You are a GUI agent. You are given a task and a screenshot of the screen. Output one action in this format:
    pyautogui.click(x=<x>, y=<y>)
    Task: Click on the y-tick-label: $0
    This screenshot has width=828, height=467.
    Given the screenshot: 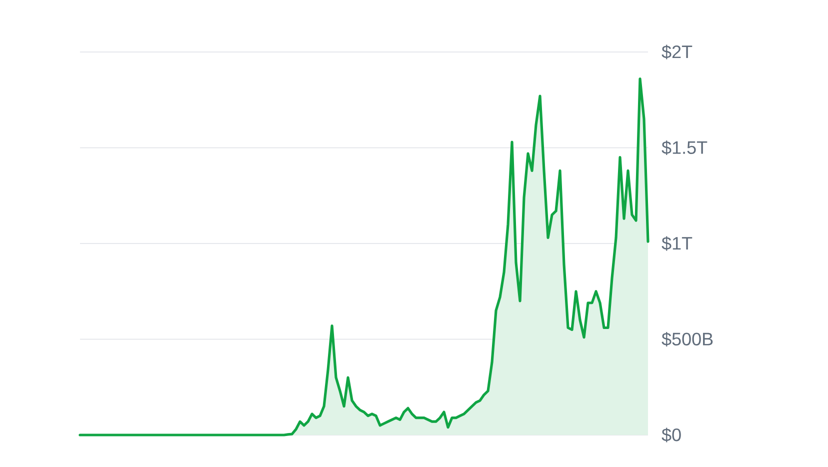 What is the action you would take?
    pyautogui.click(x=671, y=435)
    